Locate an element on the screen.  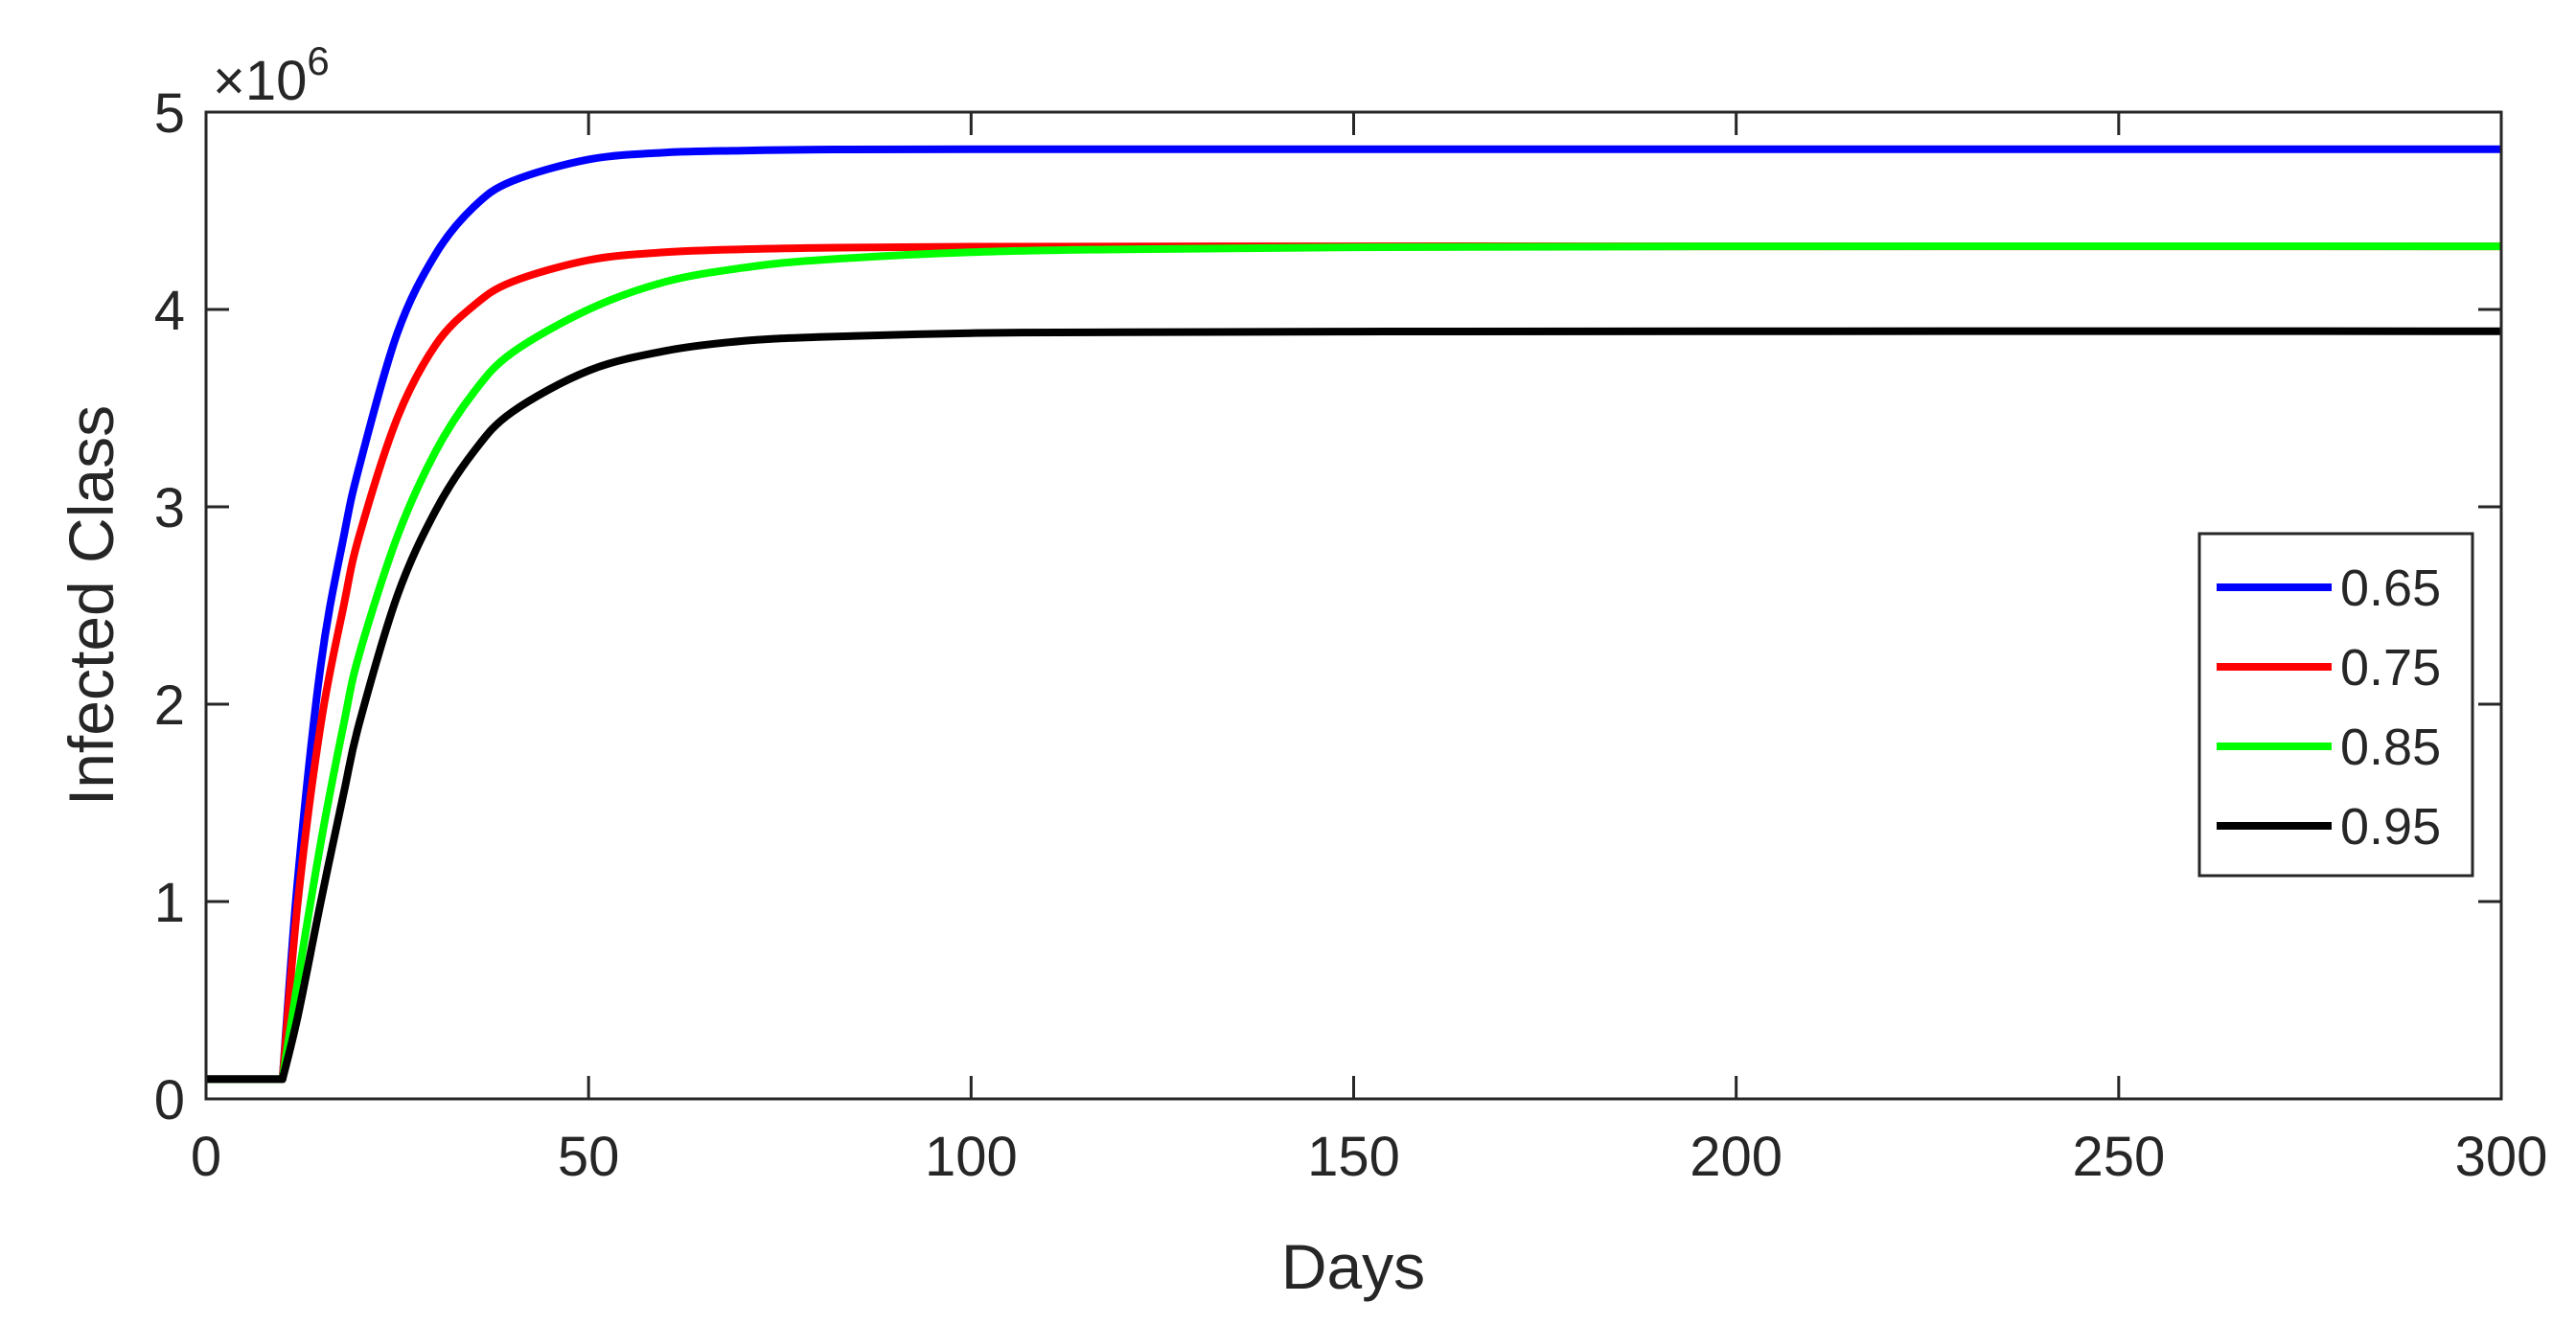
x-tick-label: 150 is located at coordinates (1353, 1157).